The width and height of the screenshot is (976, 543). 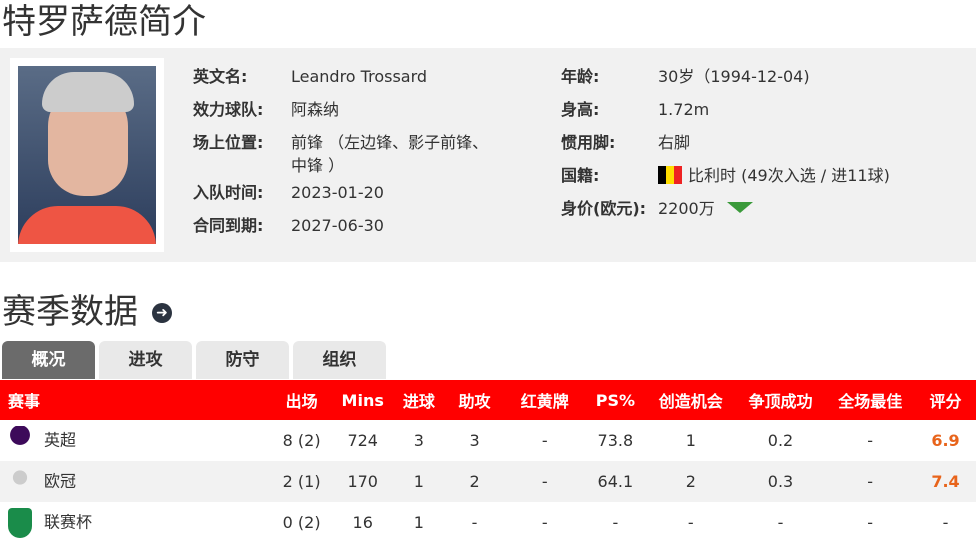 What do you see at coordinates (136, 400) in the screenshot?
I see `column-header: 赛事` at bounding box center [136, 400].